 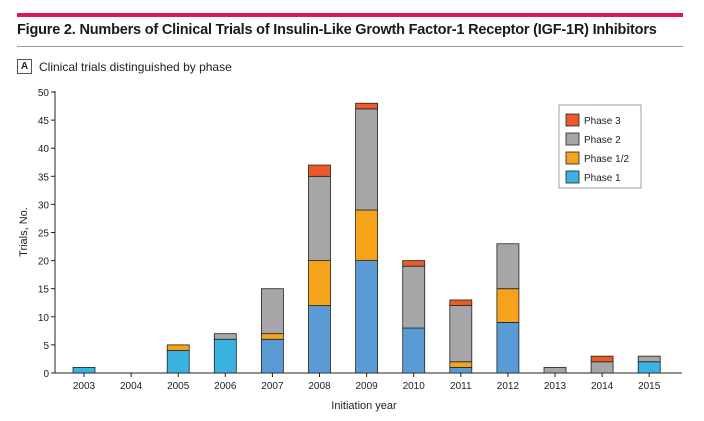 What do you see at coordinates (461, 334) in the screenshot?
I see `bar-segment-phase-2-2011` at bounding box center [461, 334].